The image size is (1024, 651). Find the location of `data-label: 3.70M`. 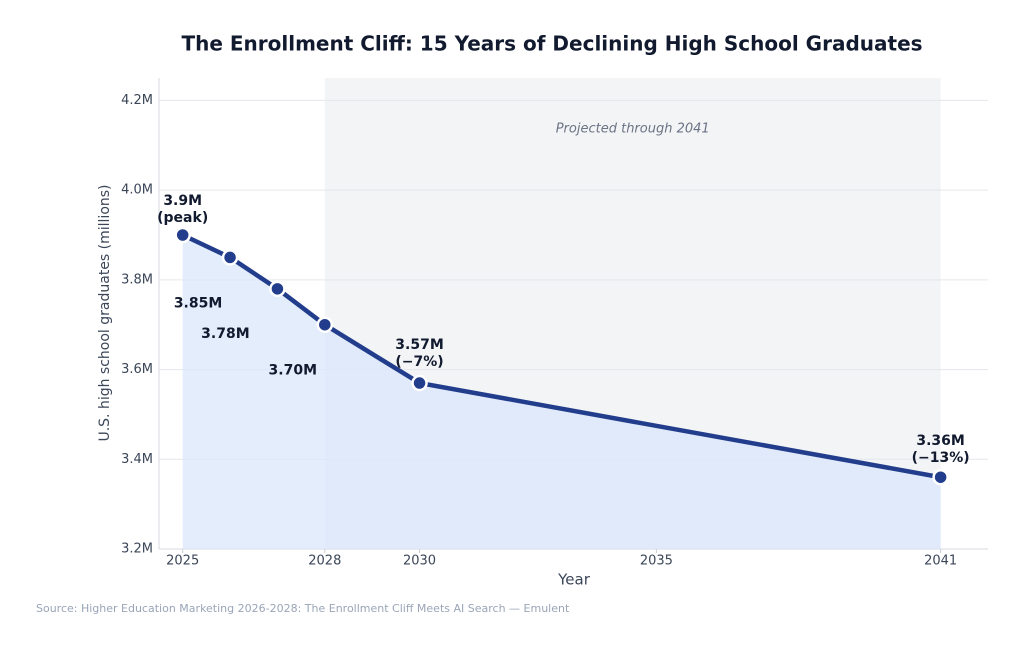

data-label: 3.70M is located at coordinates (293, 371).